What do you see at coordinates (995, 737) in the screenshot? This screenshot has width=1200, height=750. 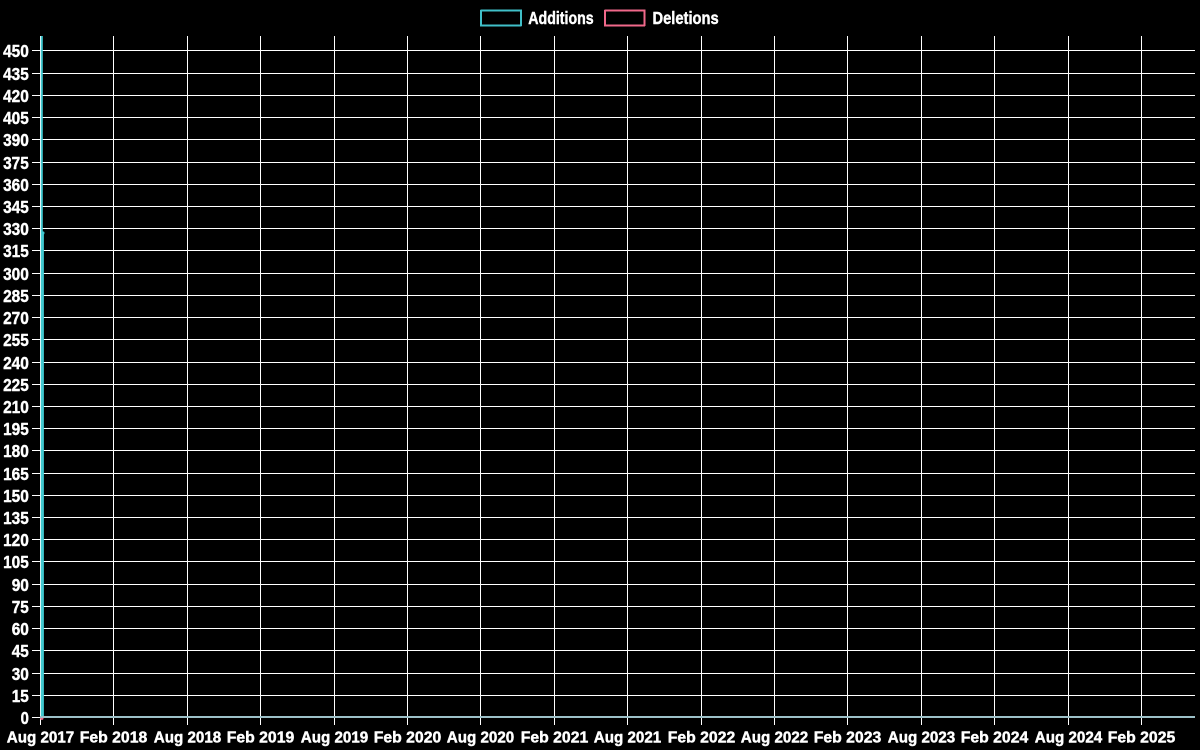 I see `svg-text: Feb 2024` at bounding box center [995, 737].